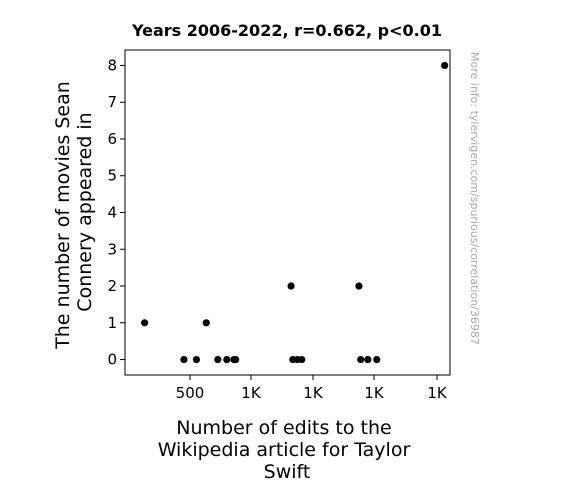  I want to click on chart-title: Years 2006-2022, r=0.662, p<0.01, so click(286, 30).